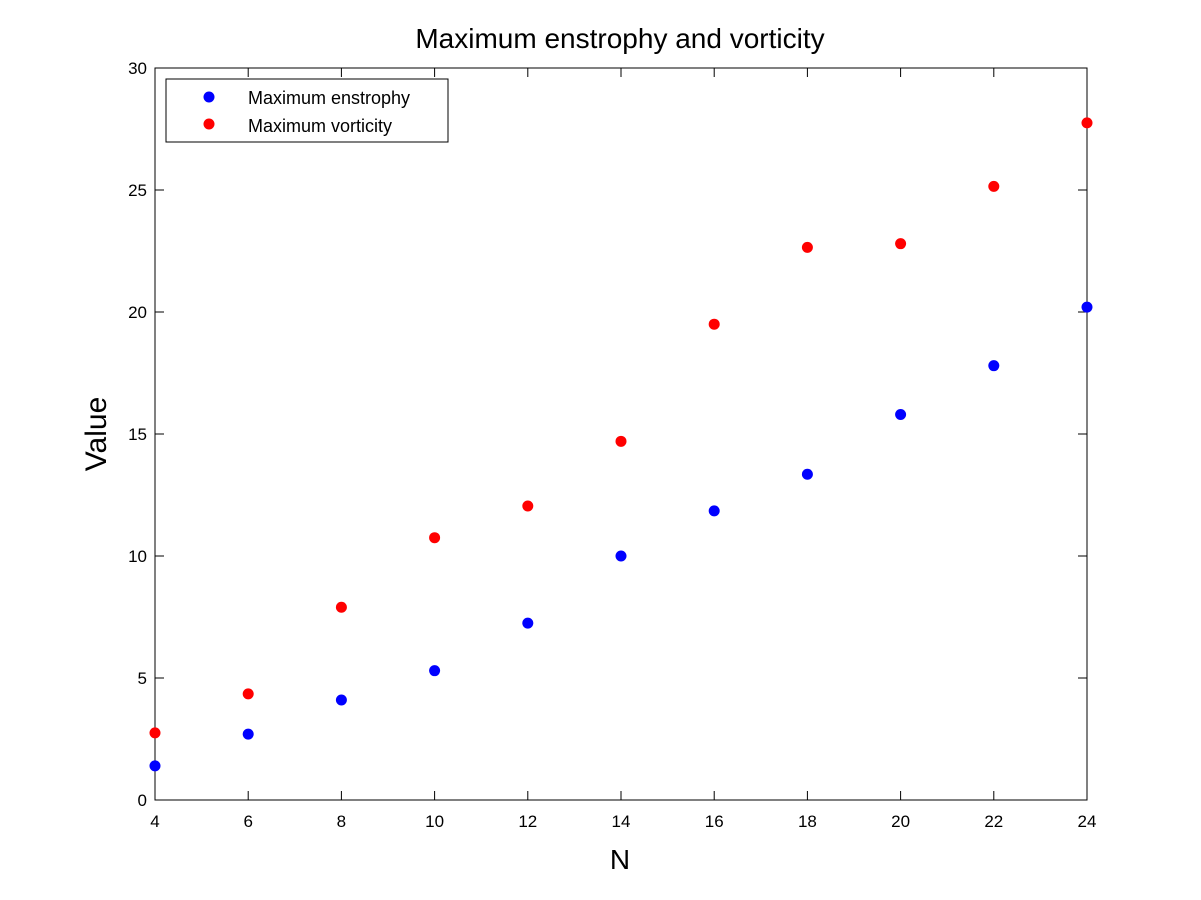 The width and height of the screenshot is (1201, 900). What do you see at coordinates (620, 859) in the screenshot?
I see `x-axis-label: N` at bounding box center [620, 859].